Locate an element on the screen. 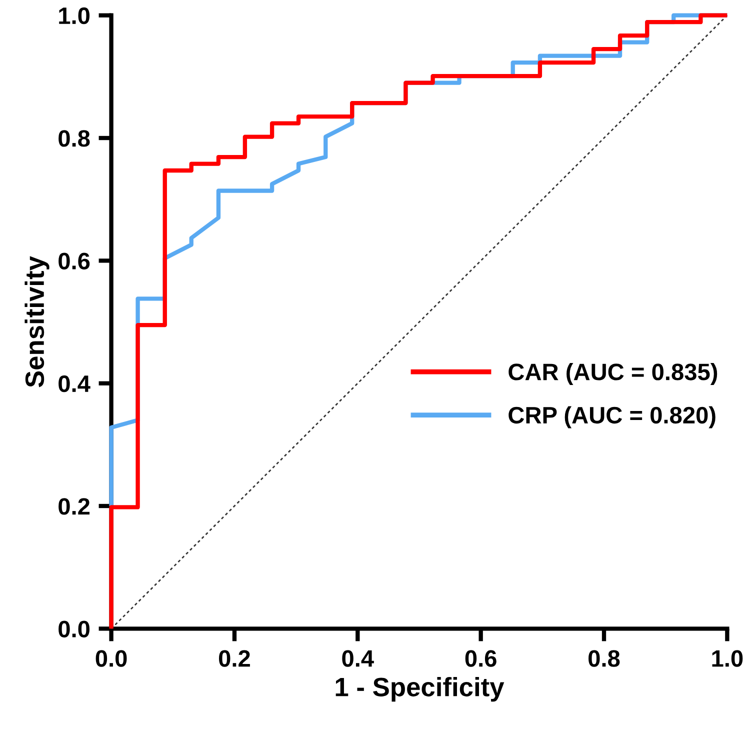 Image resolution: width=752 pixels, height=731 pixels. legend-label: CAR (AUC = 0.835) is located at coordinates (613, 373).